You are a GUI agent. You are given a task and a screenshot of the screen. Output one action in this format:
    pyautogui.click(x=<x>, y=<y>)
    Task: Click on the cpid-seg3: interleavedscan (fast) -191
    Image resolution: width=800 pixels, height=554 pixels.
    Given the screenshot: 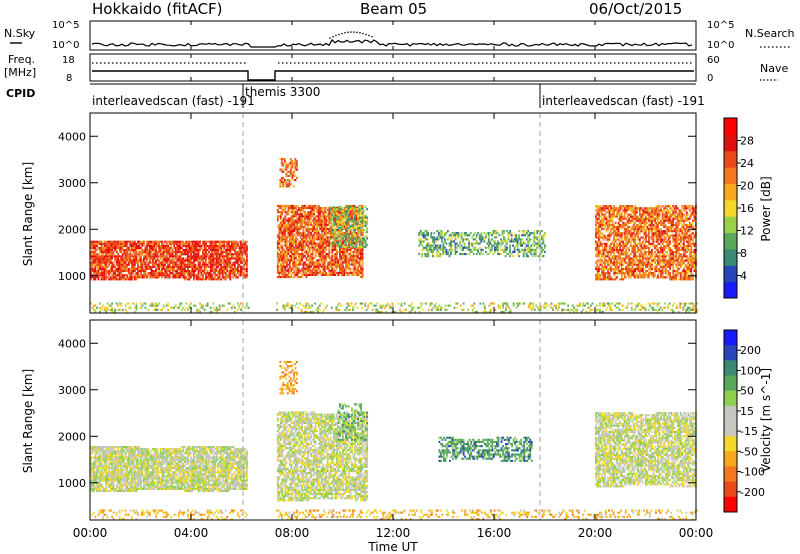 What is the action you would take?
    pyautogui.click(x=623, y=101)
    